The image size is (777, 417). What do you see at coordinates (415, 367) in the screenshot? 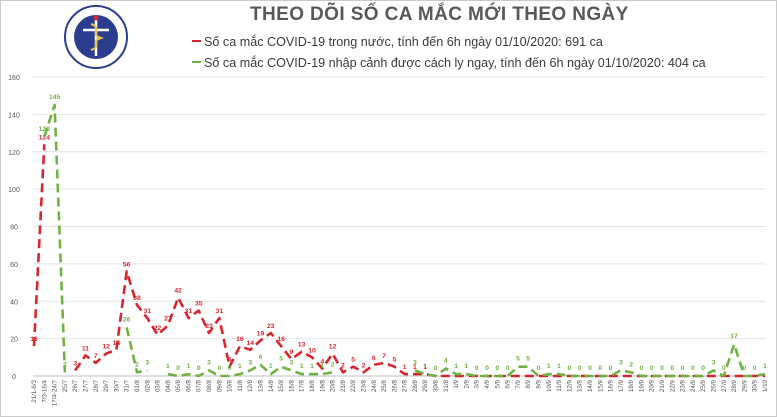
I see `data-label-domestic: 1` at bounding box center [415, 367].